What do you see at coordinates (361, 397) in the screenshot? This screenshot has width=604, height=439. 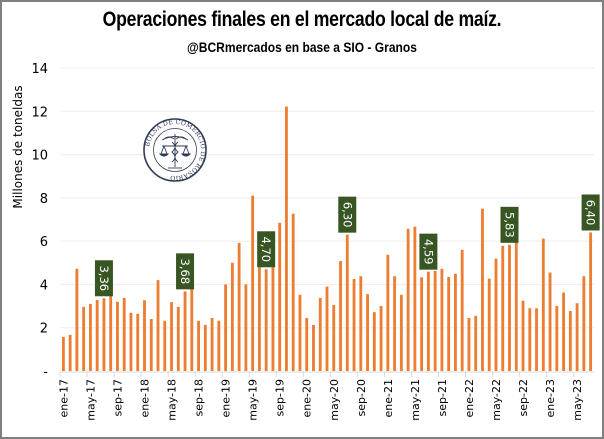 I see `x-tick-label: sep-20` at bounding box center [361, 397].